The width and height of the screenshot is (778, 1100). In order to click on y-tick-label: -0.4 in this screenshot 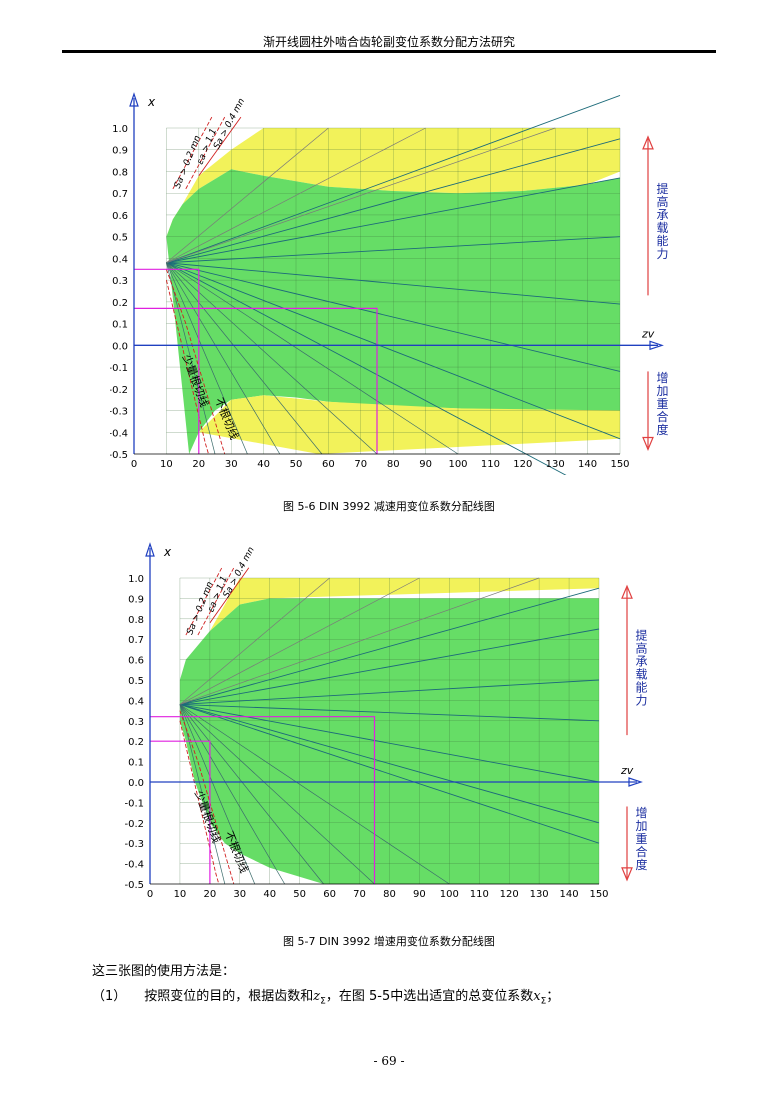, I will do `click(134, 865)`.